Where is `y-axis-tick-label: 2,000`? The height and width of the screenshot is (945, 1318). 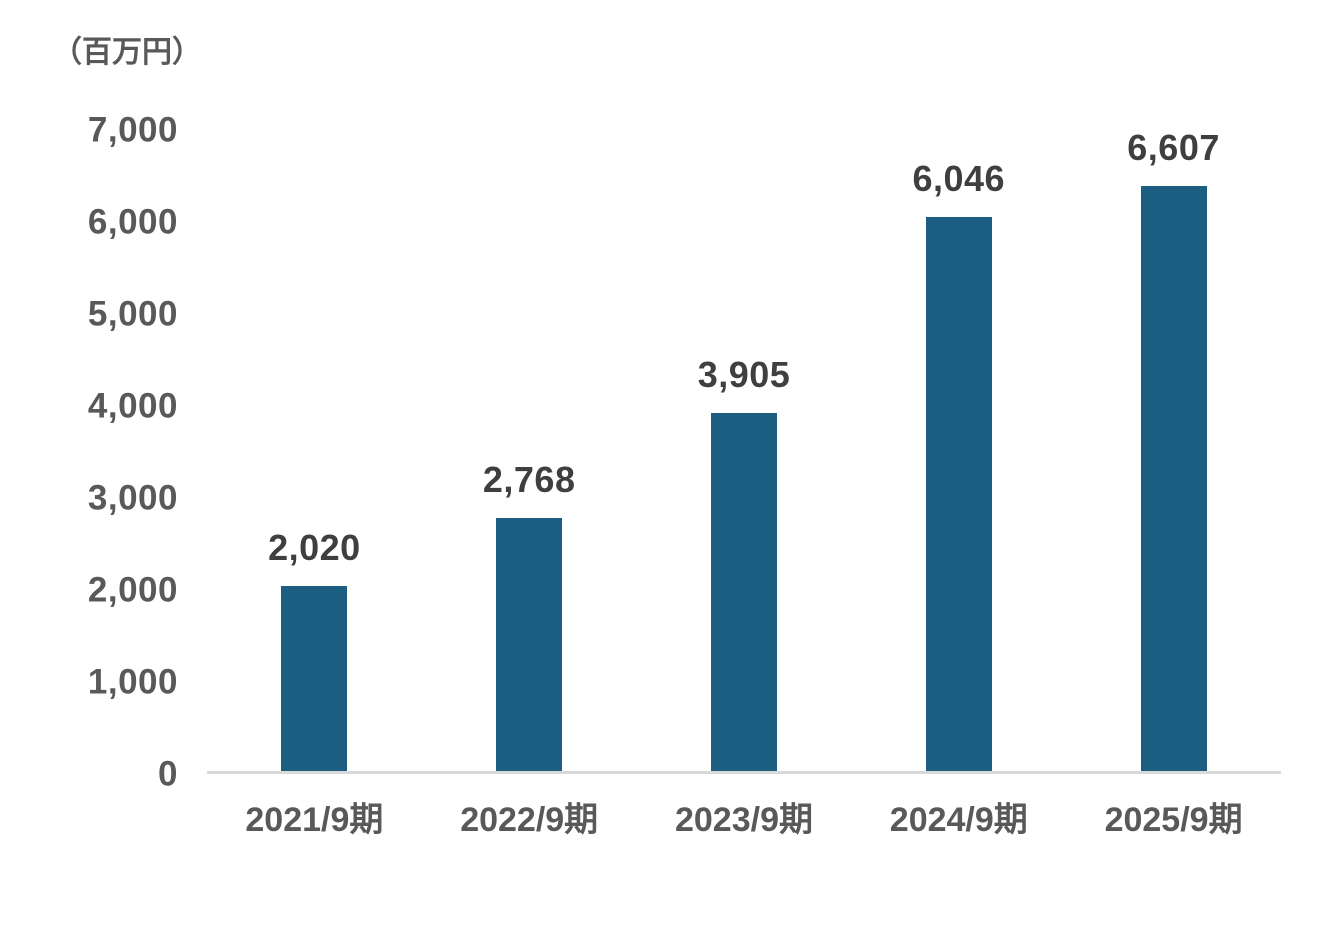 y-axis-tick-label: 2,000 is located at coordinates (132, 590).